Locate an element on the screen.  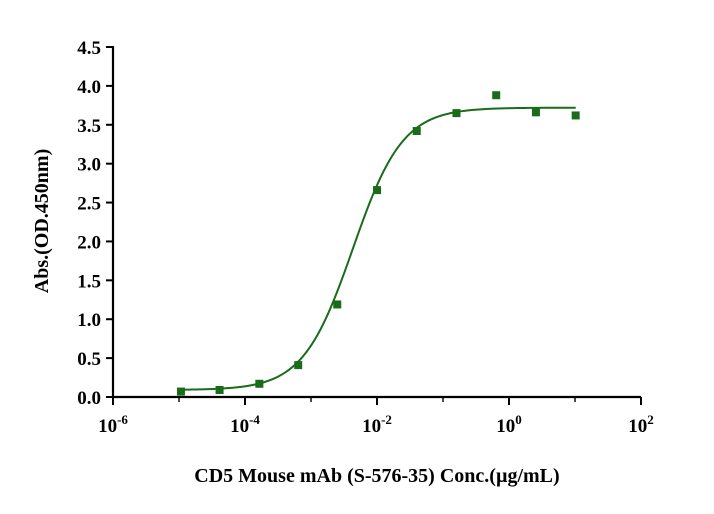
x-tick-label: 10⁻⁴ is located at coordinates (245, 424).